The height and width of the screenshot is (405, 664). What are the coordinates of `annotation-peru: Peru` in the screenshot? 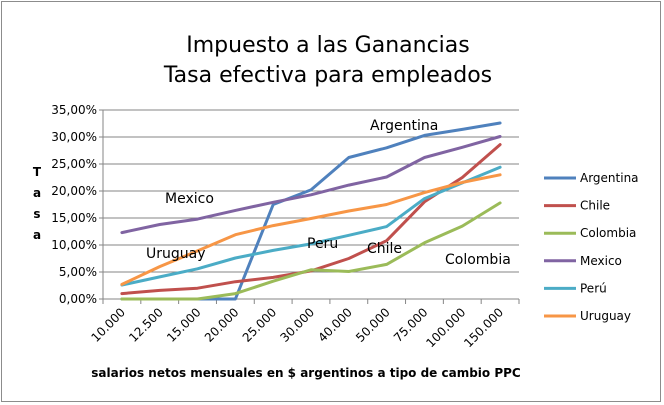 It's located at (322, 244).